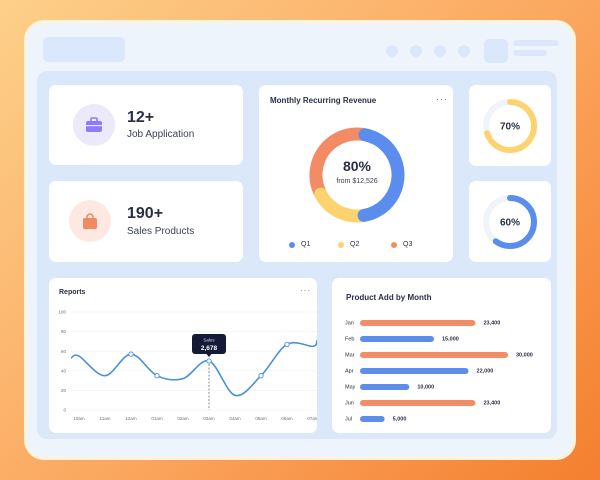 Image resolution: width=600 pixels, height=480 pixels. What do you see at coordinates (348, 420) in the screenshot?
I see `bar-category-label: Jul` at bounding box center [348, 420].